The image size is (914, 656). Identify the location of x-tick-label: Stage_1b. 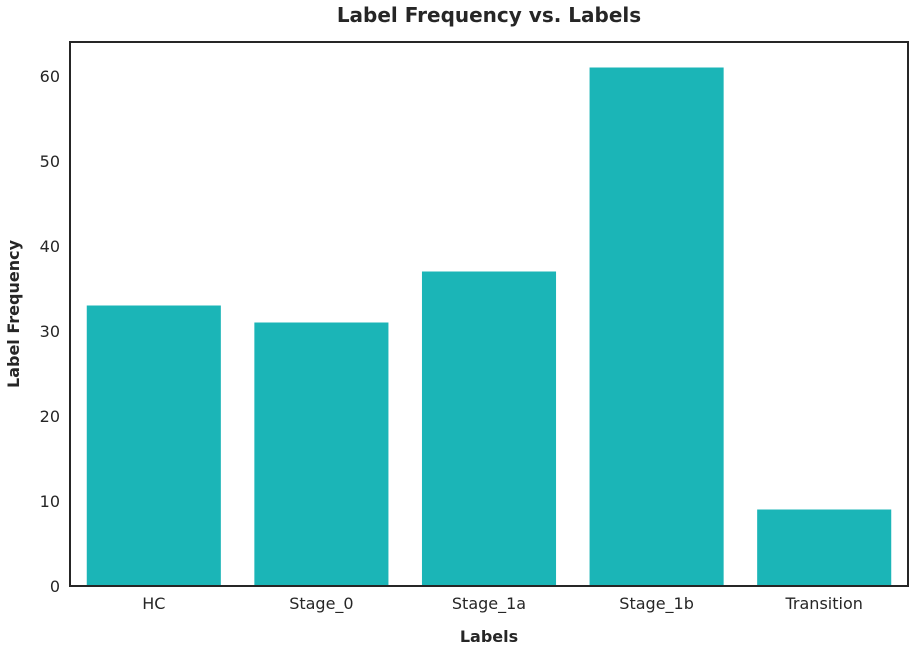
(656, 604).